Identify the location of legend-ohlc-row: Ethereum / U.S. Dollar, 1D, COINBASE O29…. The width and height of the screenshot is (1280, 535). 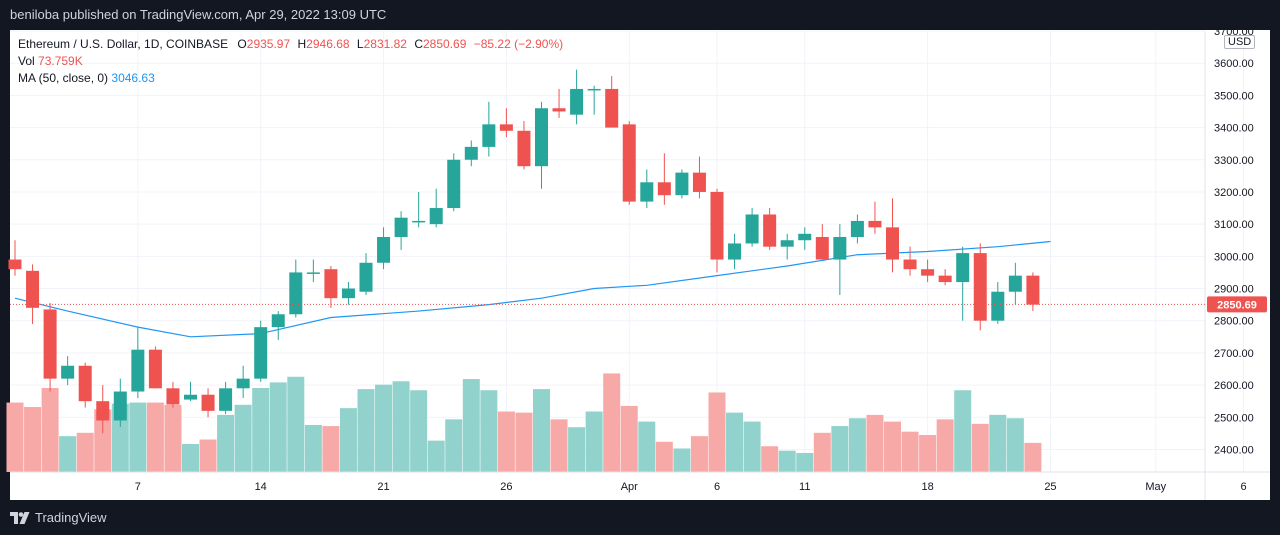
(290, 44).